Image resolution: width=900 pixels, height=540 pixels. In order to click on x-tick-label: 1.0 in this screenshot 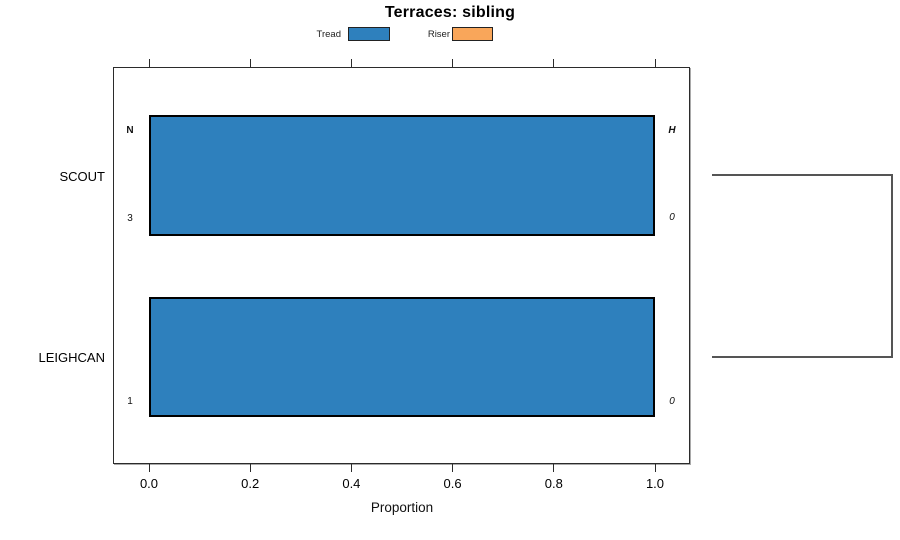, I will do `click(655, 483)`.